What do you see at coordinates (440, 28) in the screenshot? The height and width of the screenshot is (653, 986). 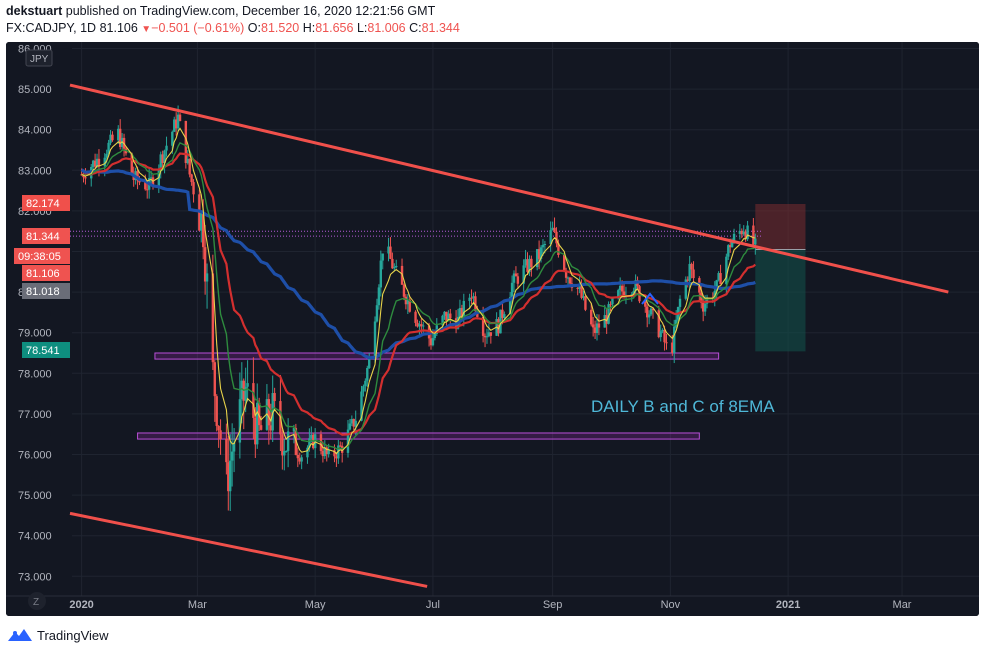 I see `close-value: 81.344` at bounding box center [440, 28].